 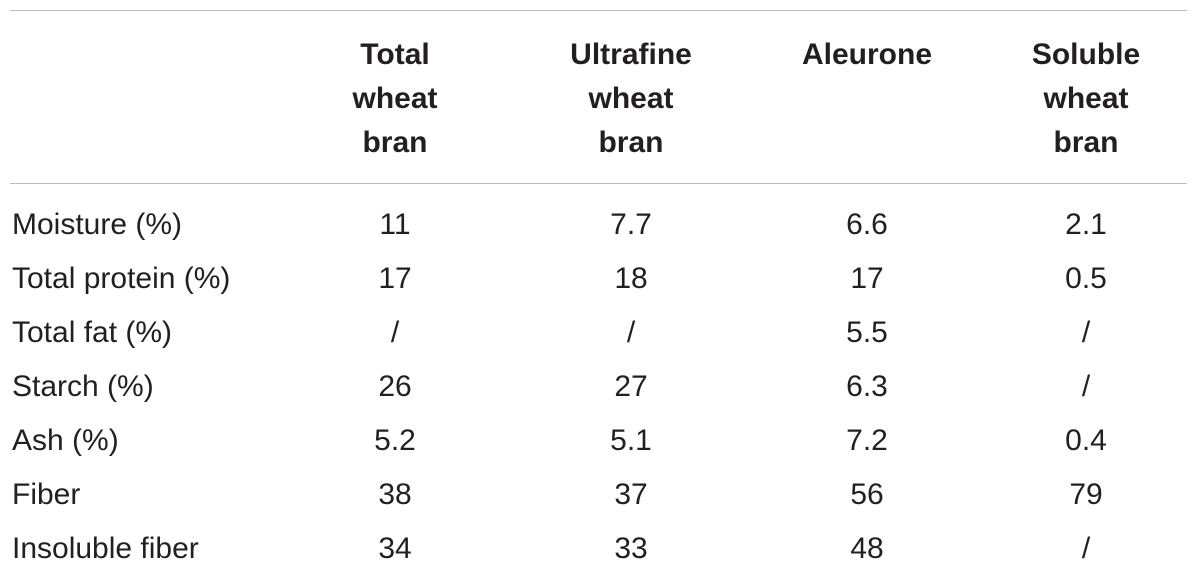 I want to click on header-cell-row-label, so click(x=143, y=97).